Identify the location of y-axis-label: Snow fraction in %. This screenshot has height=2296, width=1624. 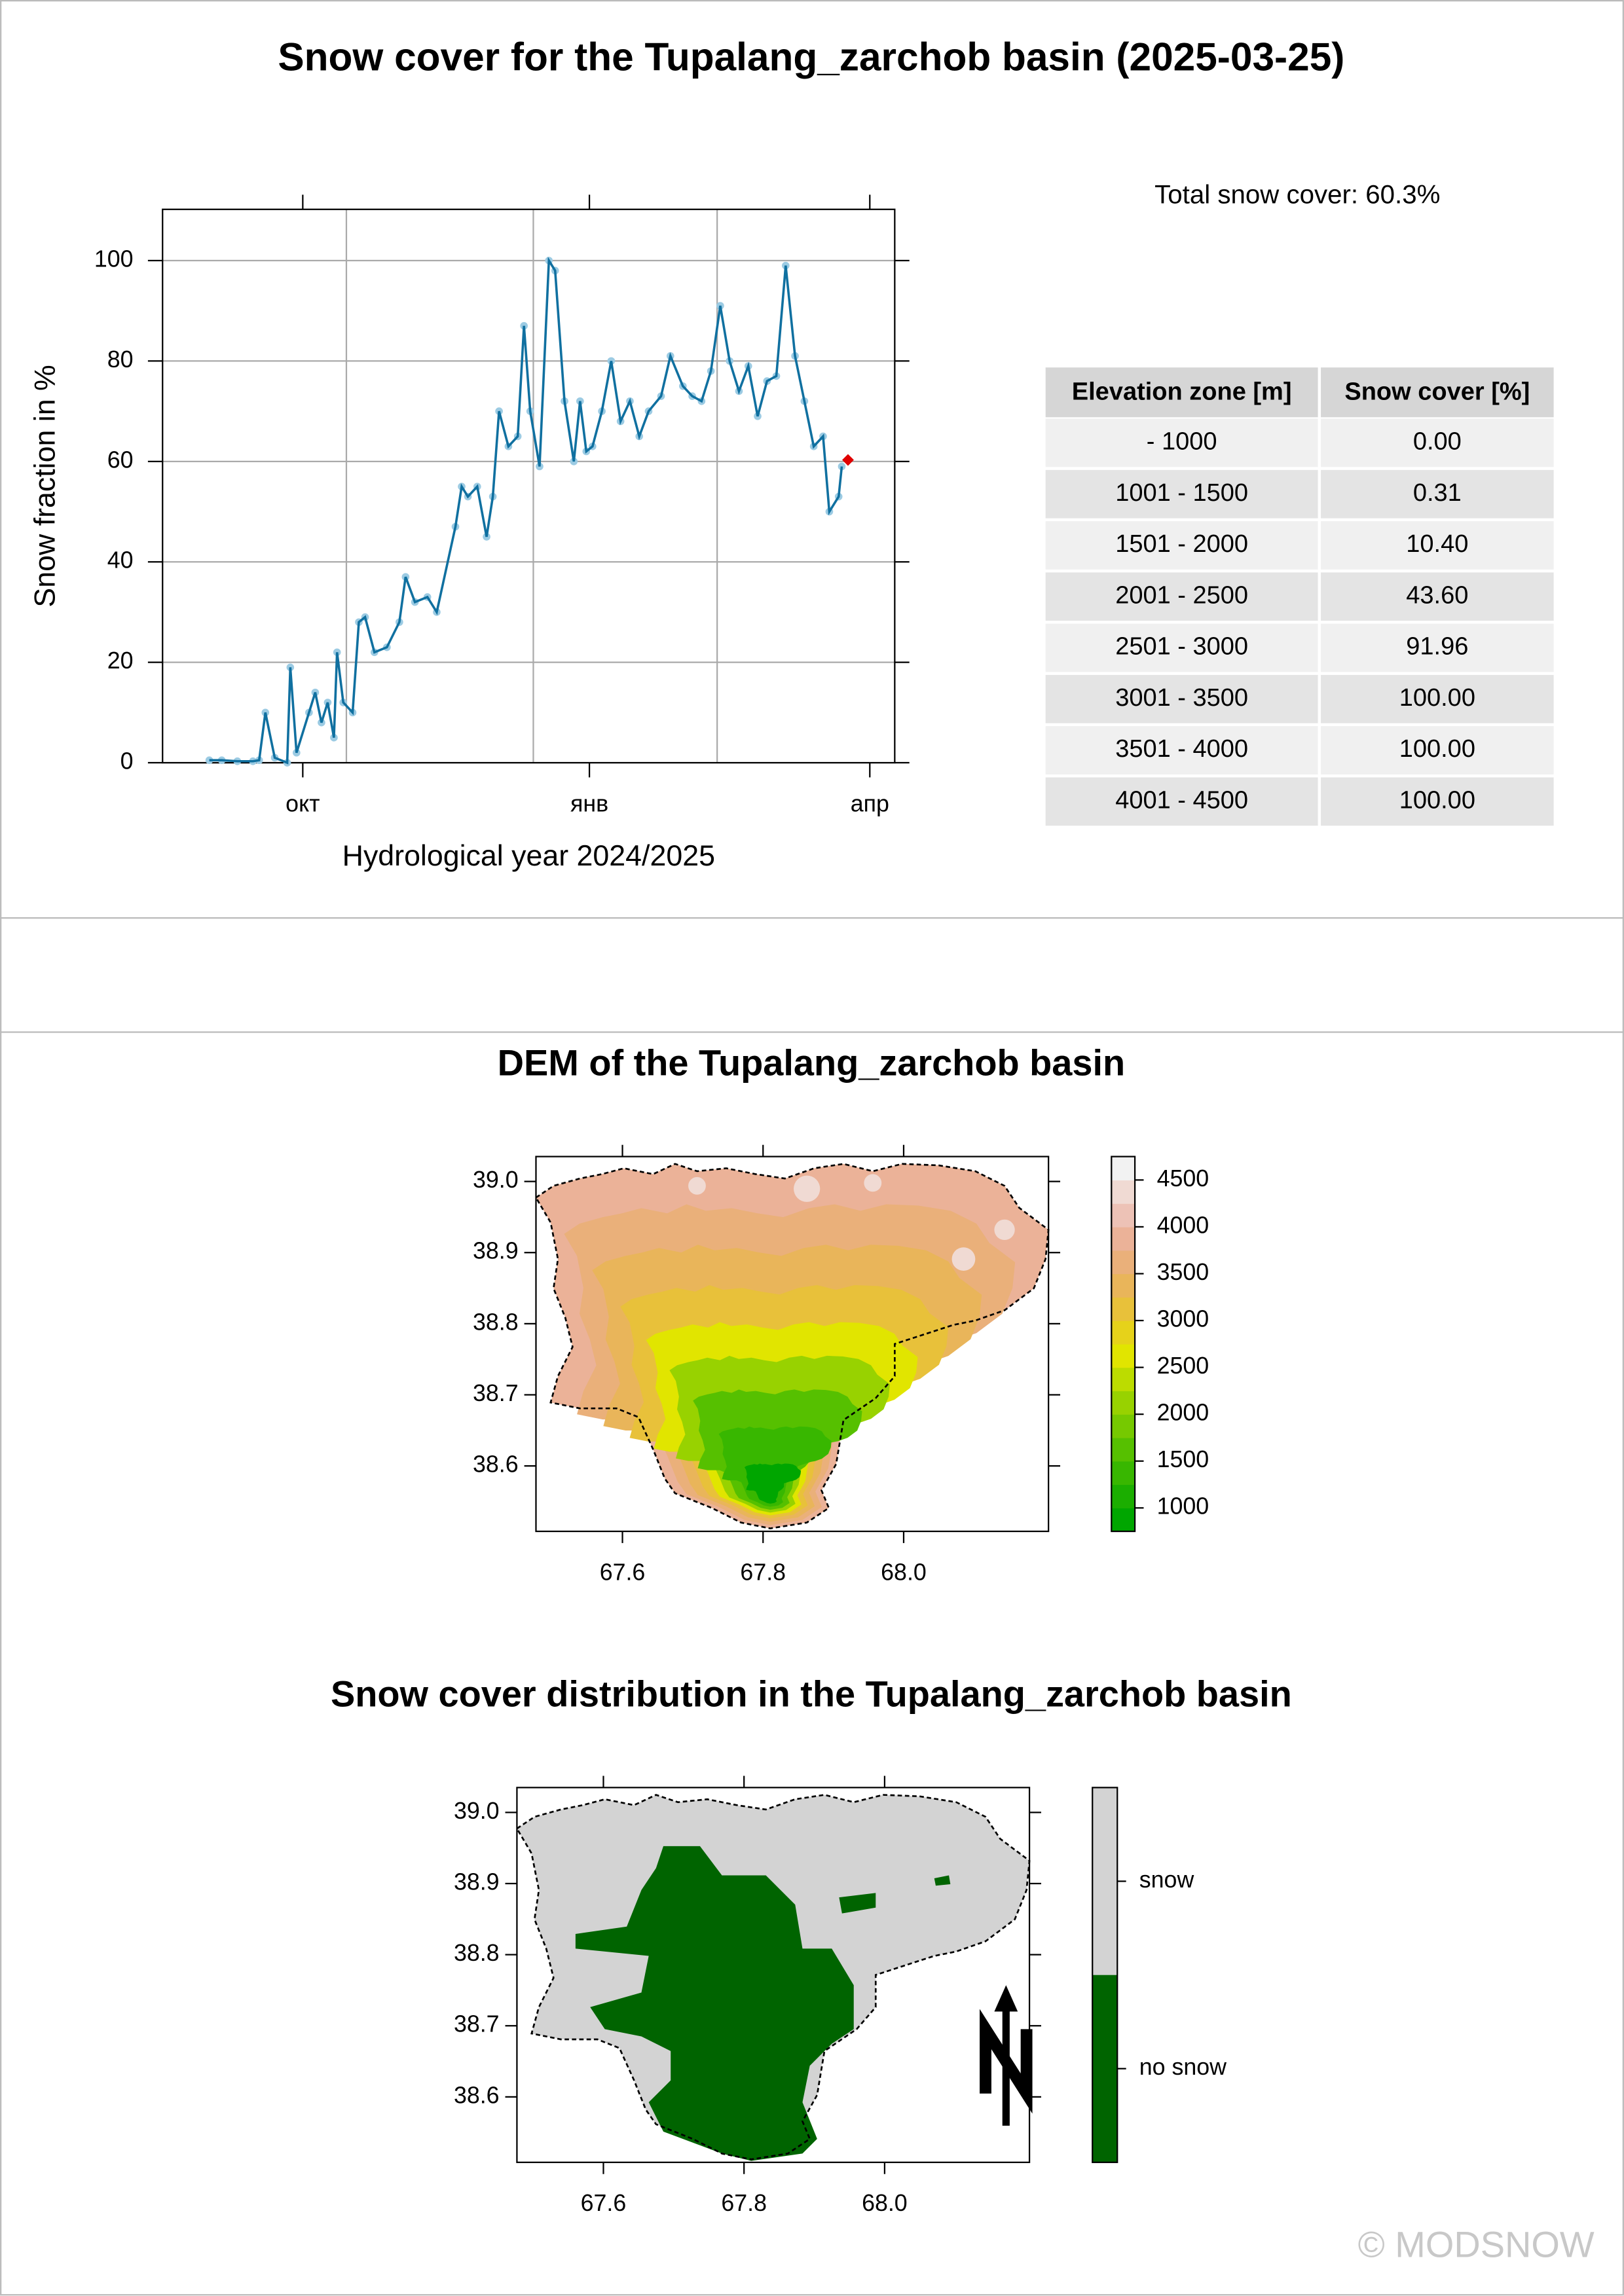
(45, 486).